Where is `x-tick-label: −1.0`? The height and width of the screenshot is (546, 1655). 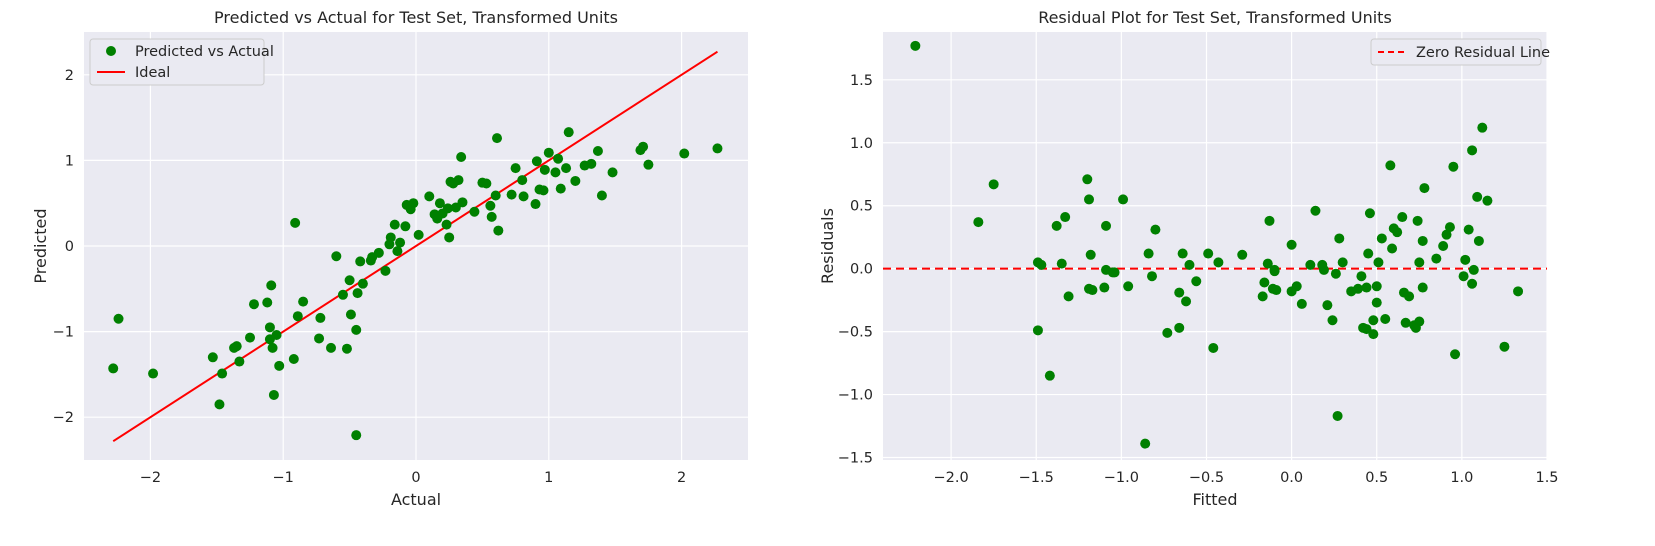 x-tick-label: −1.0 is located at coordinates (1121, 478).